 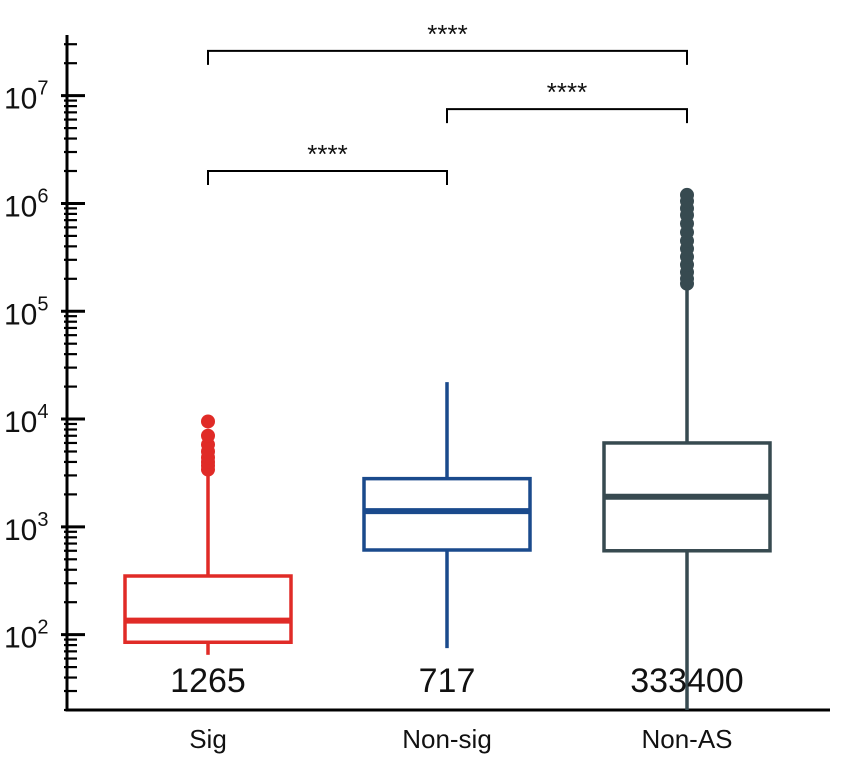 I want to click on y-tick-label: 10², so click(x=26, y=636).